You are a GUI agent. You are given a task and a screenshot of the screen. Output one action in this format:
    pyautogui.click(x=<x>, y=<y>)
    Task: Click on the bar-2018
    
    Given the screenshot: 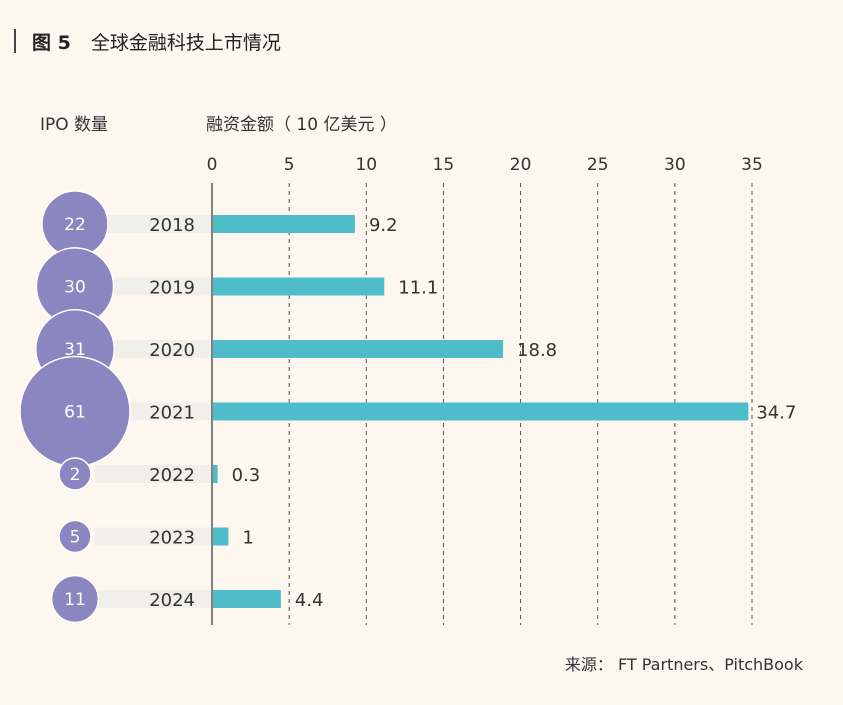 What is the action you would take?
    pyautogui.click(x=284, y=224)
    